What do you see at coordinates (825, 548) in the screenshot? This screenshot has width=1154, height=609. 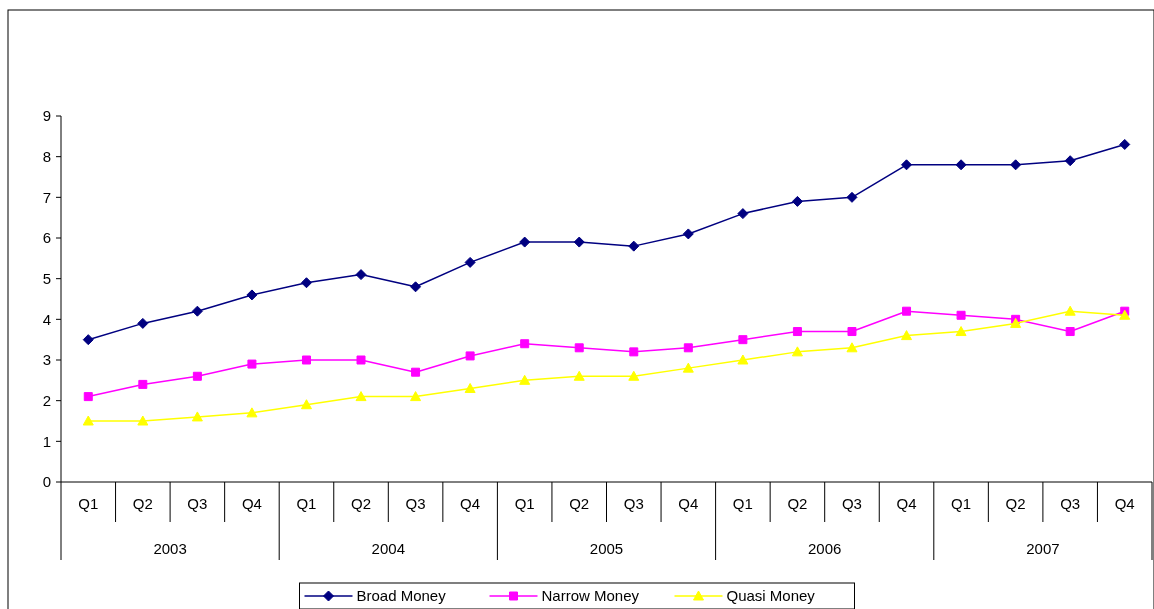 I see `text: 2006` at bounding box center [825, 548].